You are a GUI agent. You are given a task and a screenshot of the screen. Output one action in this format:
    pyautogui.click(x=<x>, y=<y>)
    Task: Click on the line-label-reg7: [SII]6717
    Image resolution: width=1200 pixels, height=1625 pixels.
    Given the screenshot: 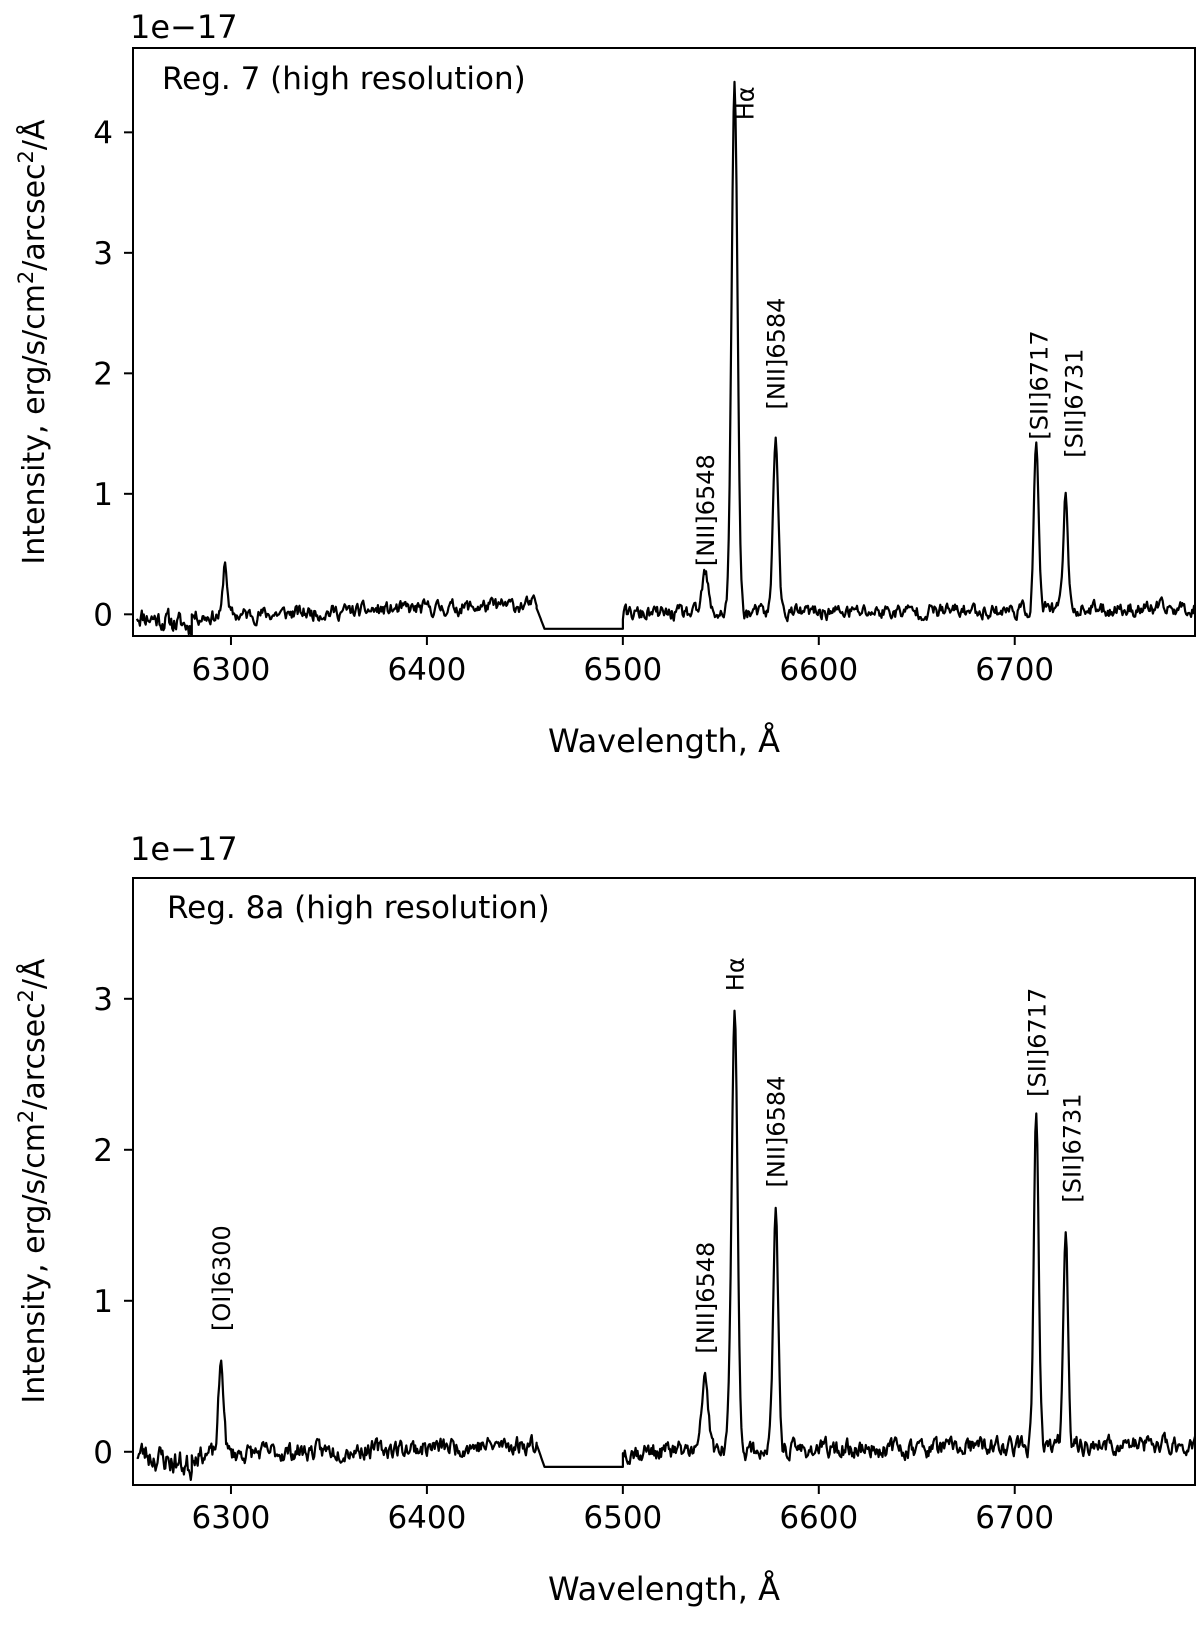 What is the action you would take?
    pyautogui.click(x=1039, y=384)
    